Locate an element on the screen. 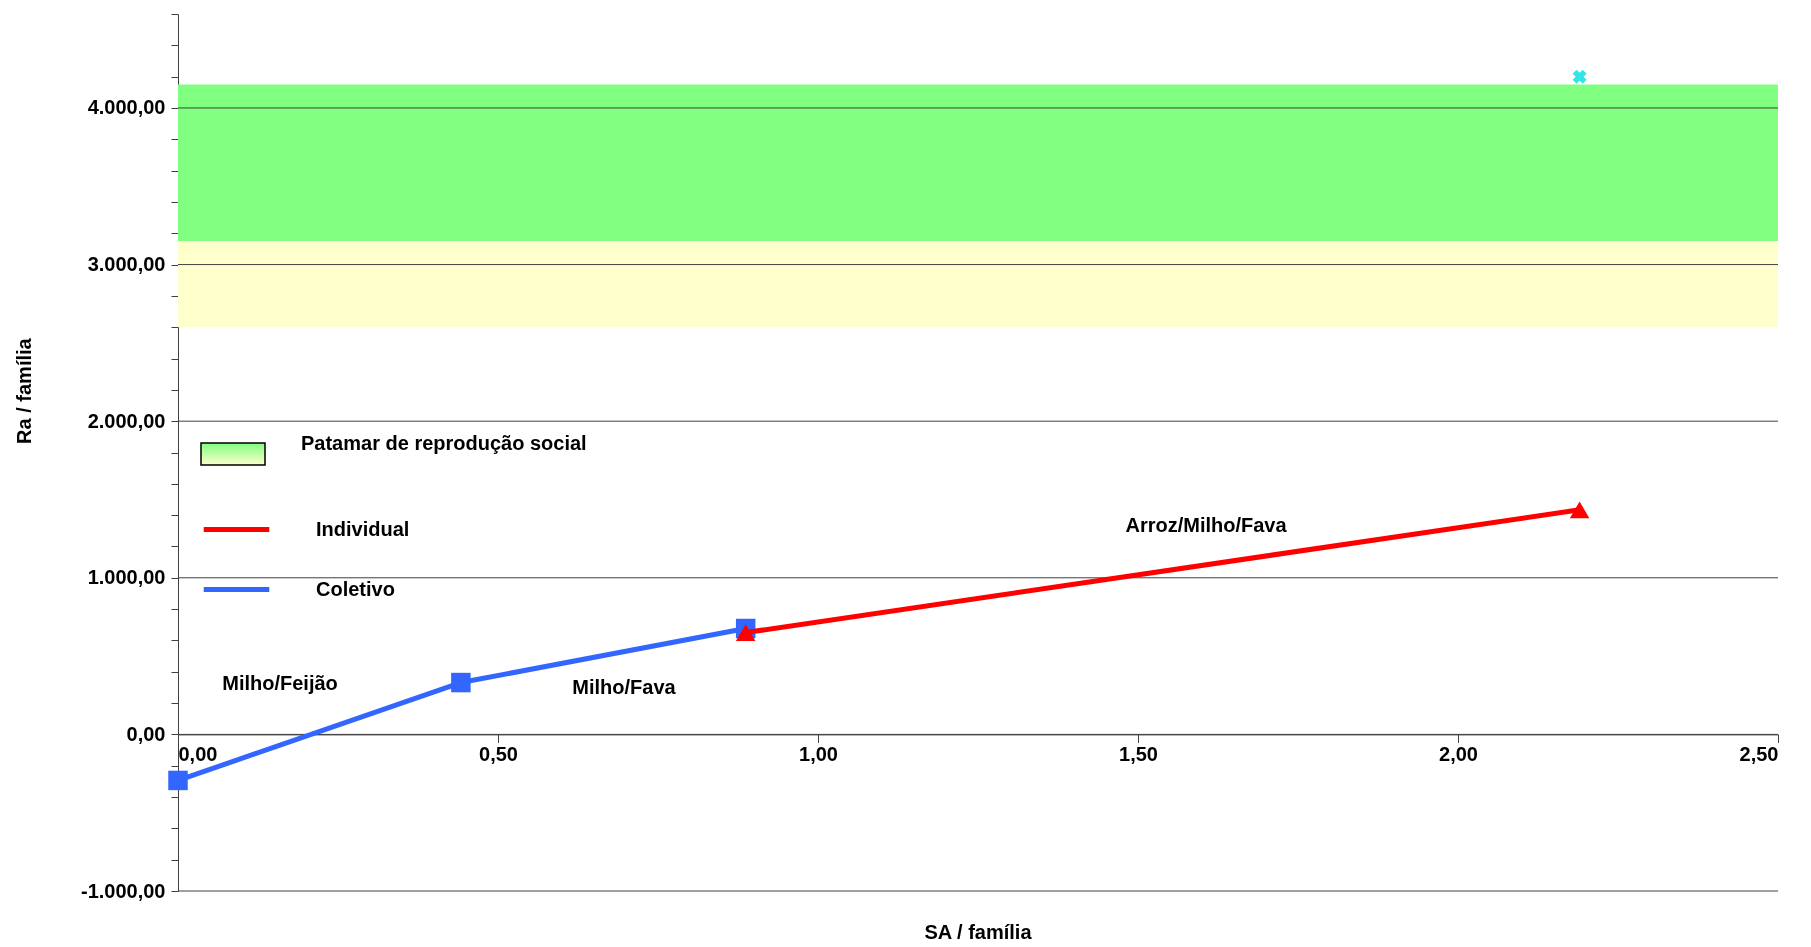 The image size is (1811, 947). x-axis-title: SA / família is located at coordinates (978, 932).